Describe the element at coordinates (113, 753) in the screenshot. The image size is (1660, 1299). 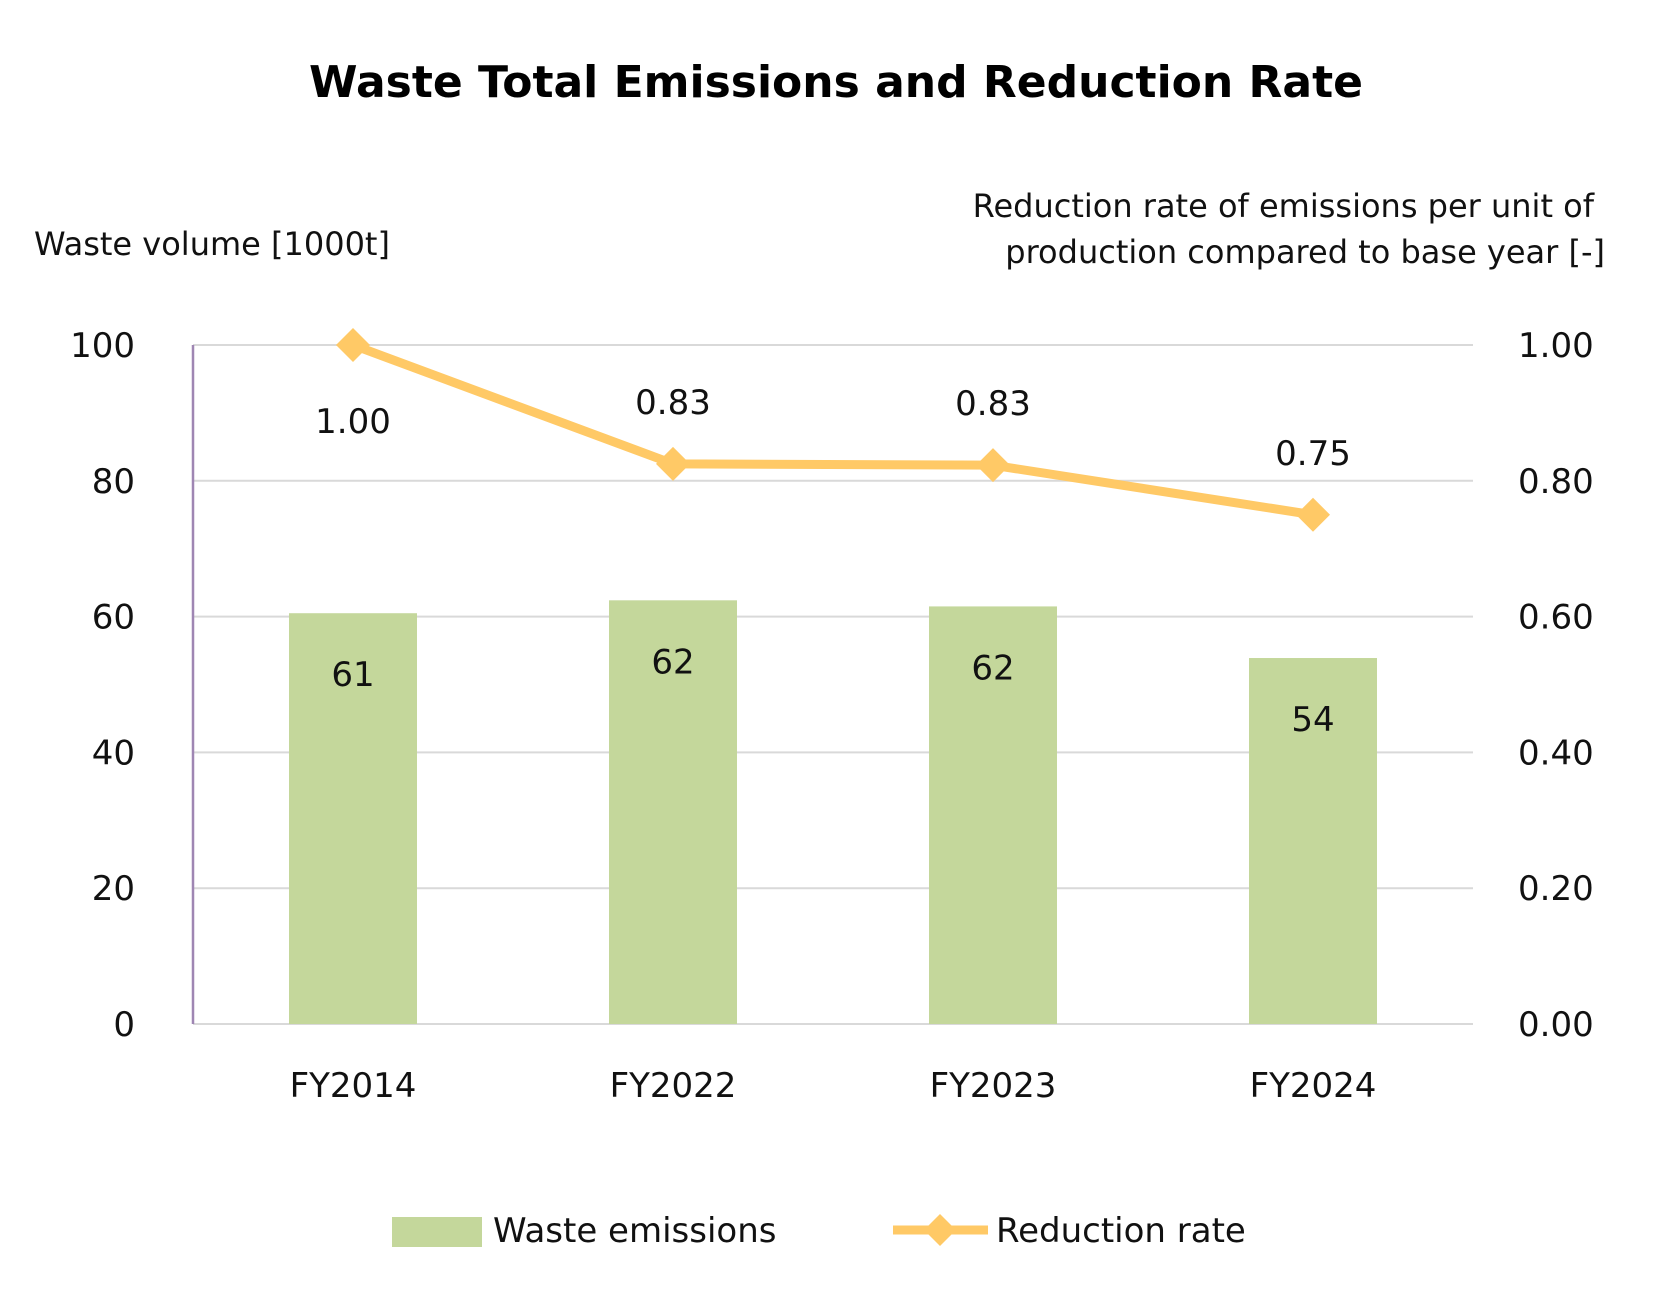
I see `left-tick-label: 40` at that location.